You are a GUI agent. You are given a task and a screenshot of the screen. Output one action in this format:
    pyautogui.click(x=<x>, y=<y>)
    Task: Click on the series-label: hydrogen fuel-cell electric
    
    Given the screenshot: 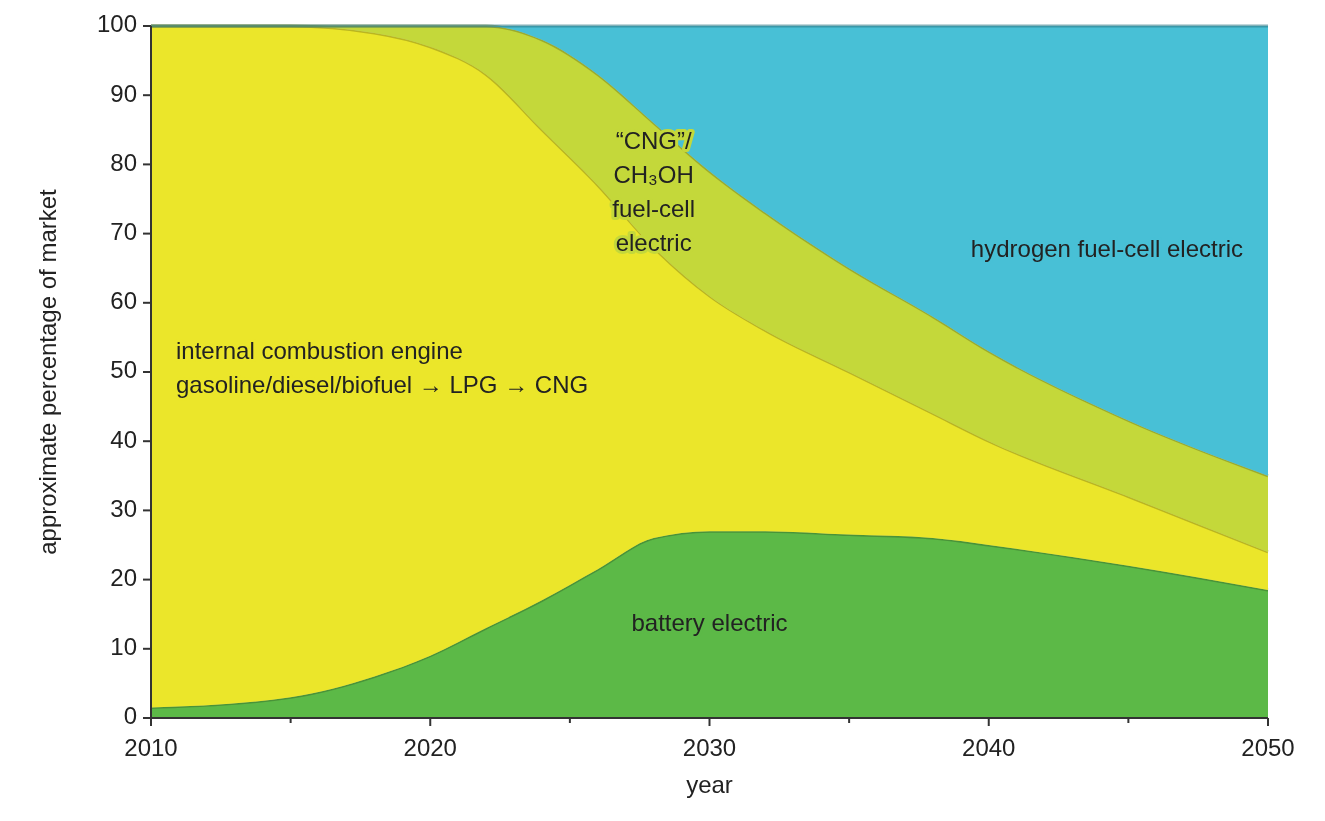 What is the action you would take?
    pyautogui.click(x=1106, y=249)
    